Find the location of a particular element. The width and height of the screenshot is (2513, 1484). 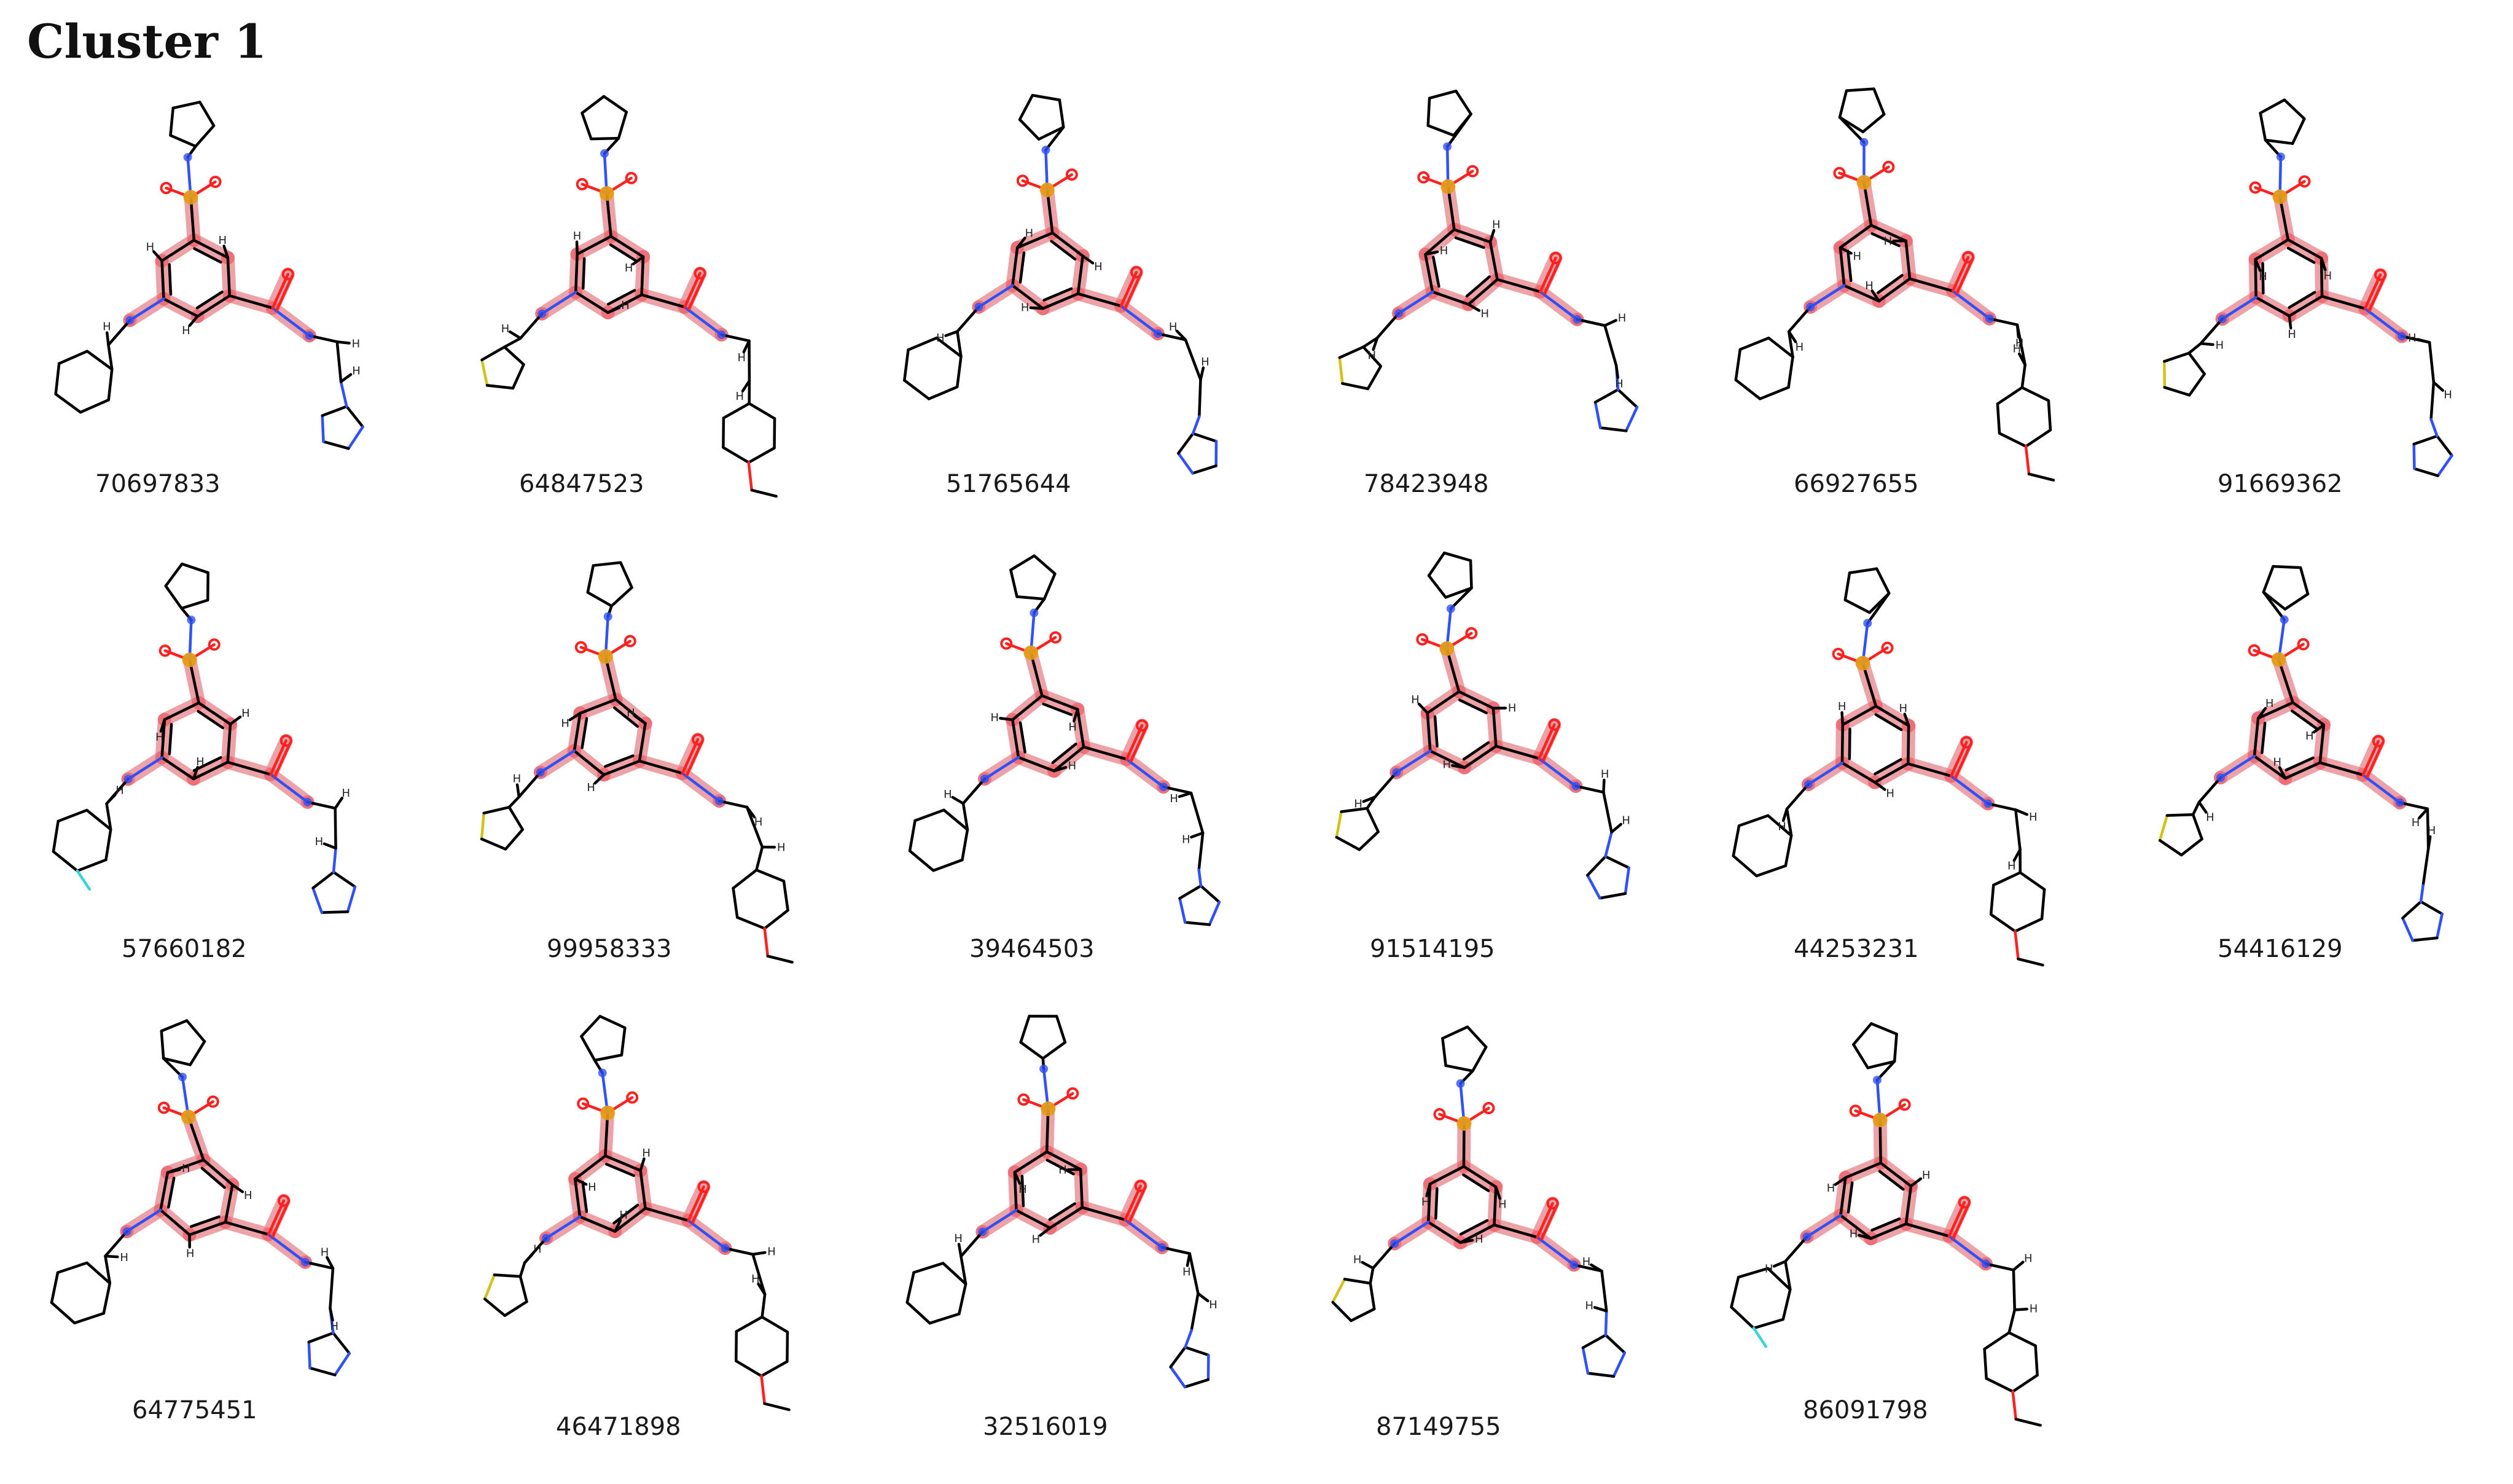

compound-id-label: 99958333 is located at coordinates (610, 949).